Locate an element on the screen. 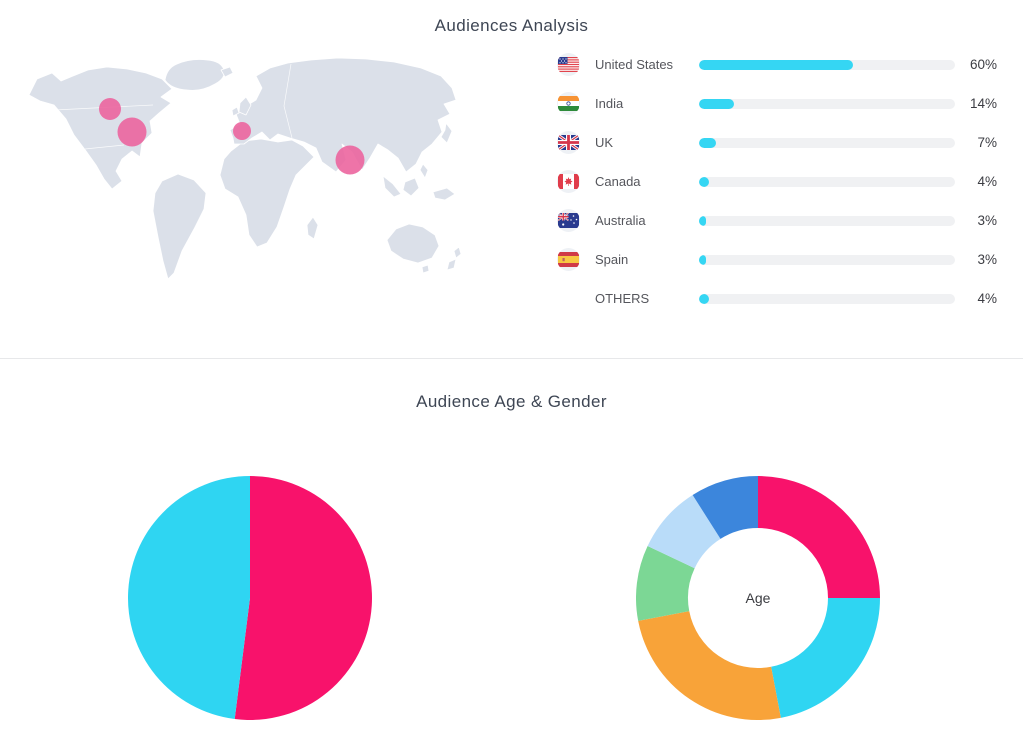 This screenshot has height=745, width=1023. map-ireland is located at coordinates (235, 111).